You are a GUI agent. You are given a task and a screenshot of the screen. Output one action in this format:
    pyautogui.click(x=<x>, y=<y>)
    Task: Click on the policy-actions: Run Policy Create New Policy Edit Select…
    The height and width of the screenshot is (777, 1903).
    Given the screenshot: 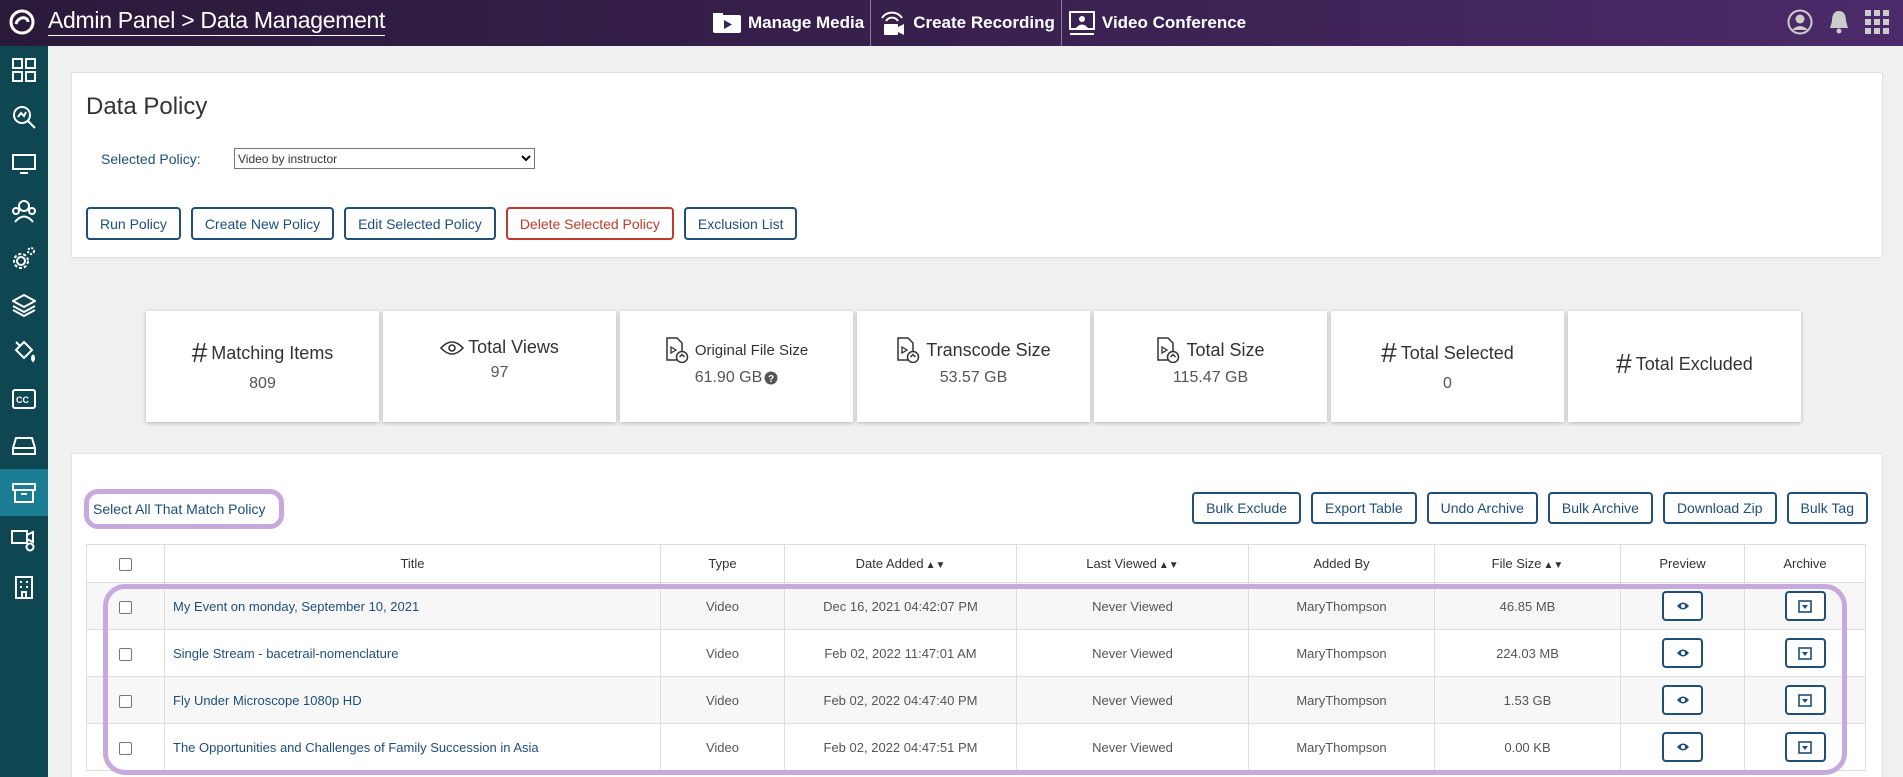 What is the action you would take?
    pyautogui.click(x=442, y=223)
    